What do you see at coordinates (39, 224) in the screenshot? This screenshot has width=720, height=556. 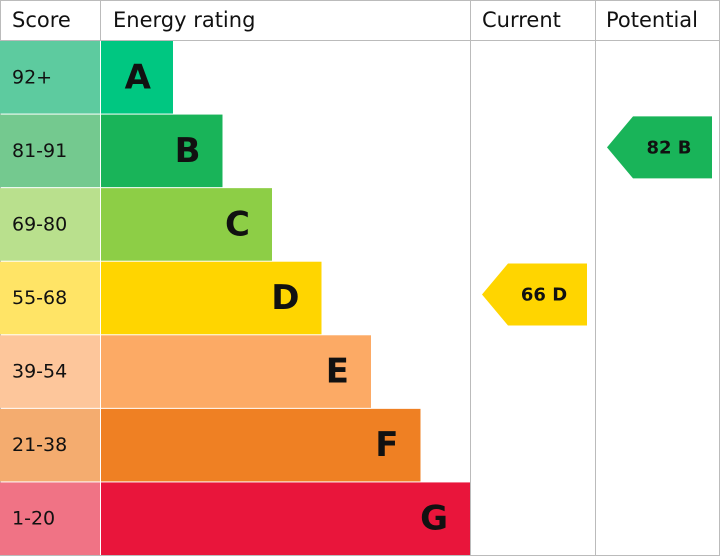 I see `score-range: 69-80` at bounding box center [39, 224].